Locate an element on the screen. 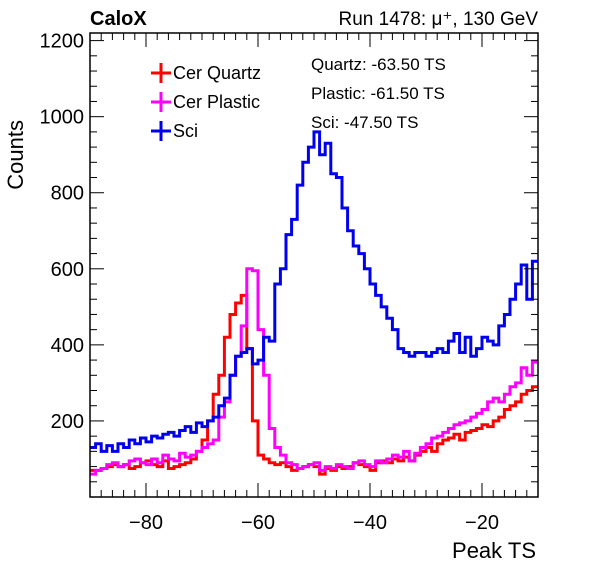  annotation-plastic: Plastic: -61.50 TS is located at coordinates (378, 93).